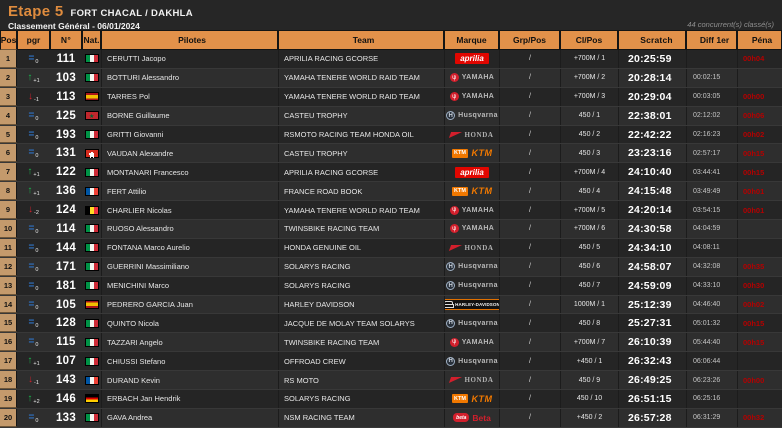  I want to click on pilot-name: GAVA Andrea, so click(189, 417).